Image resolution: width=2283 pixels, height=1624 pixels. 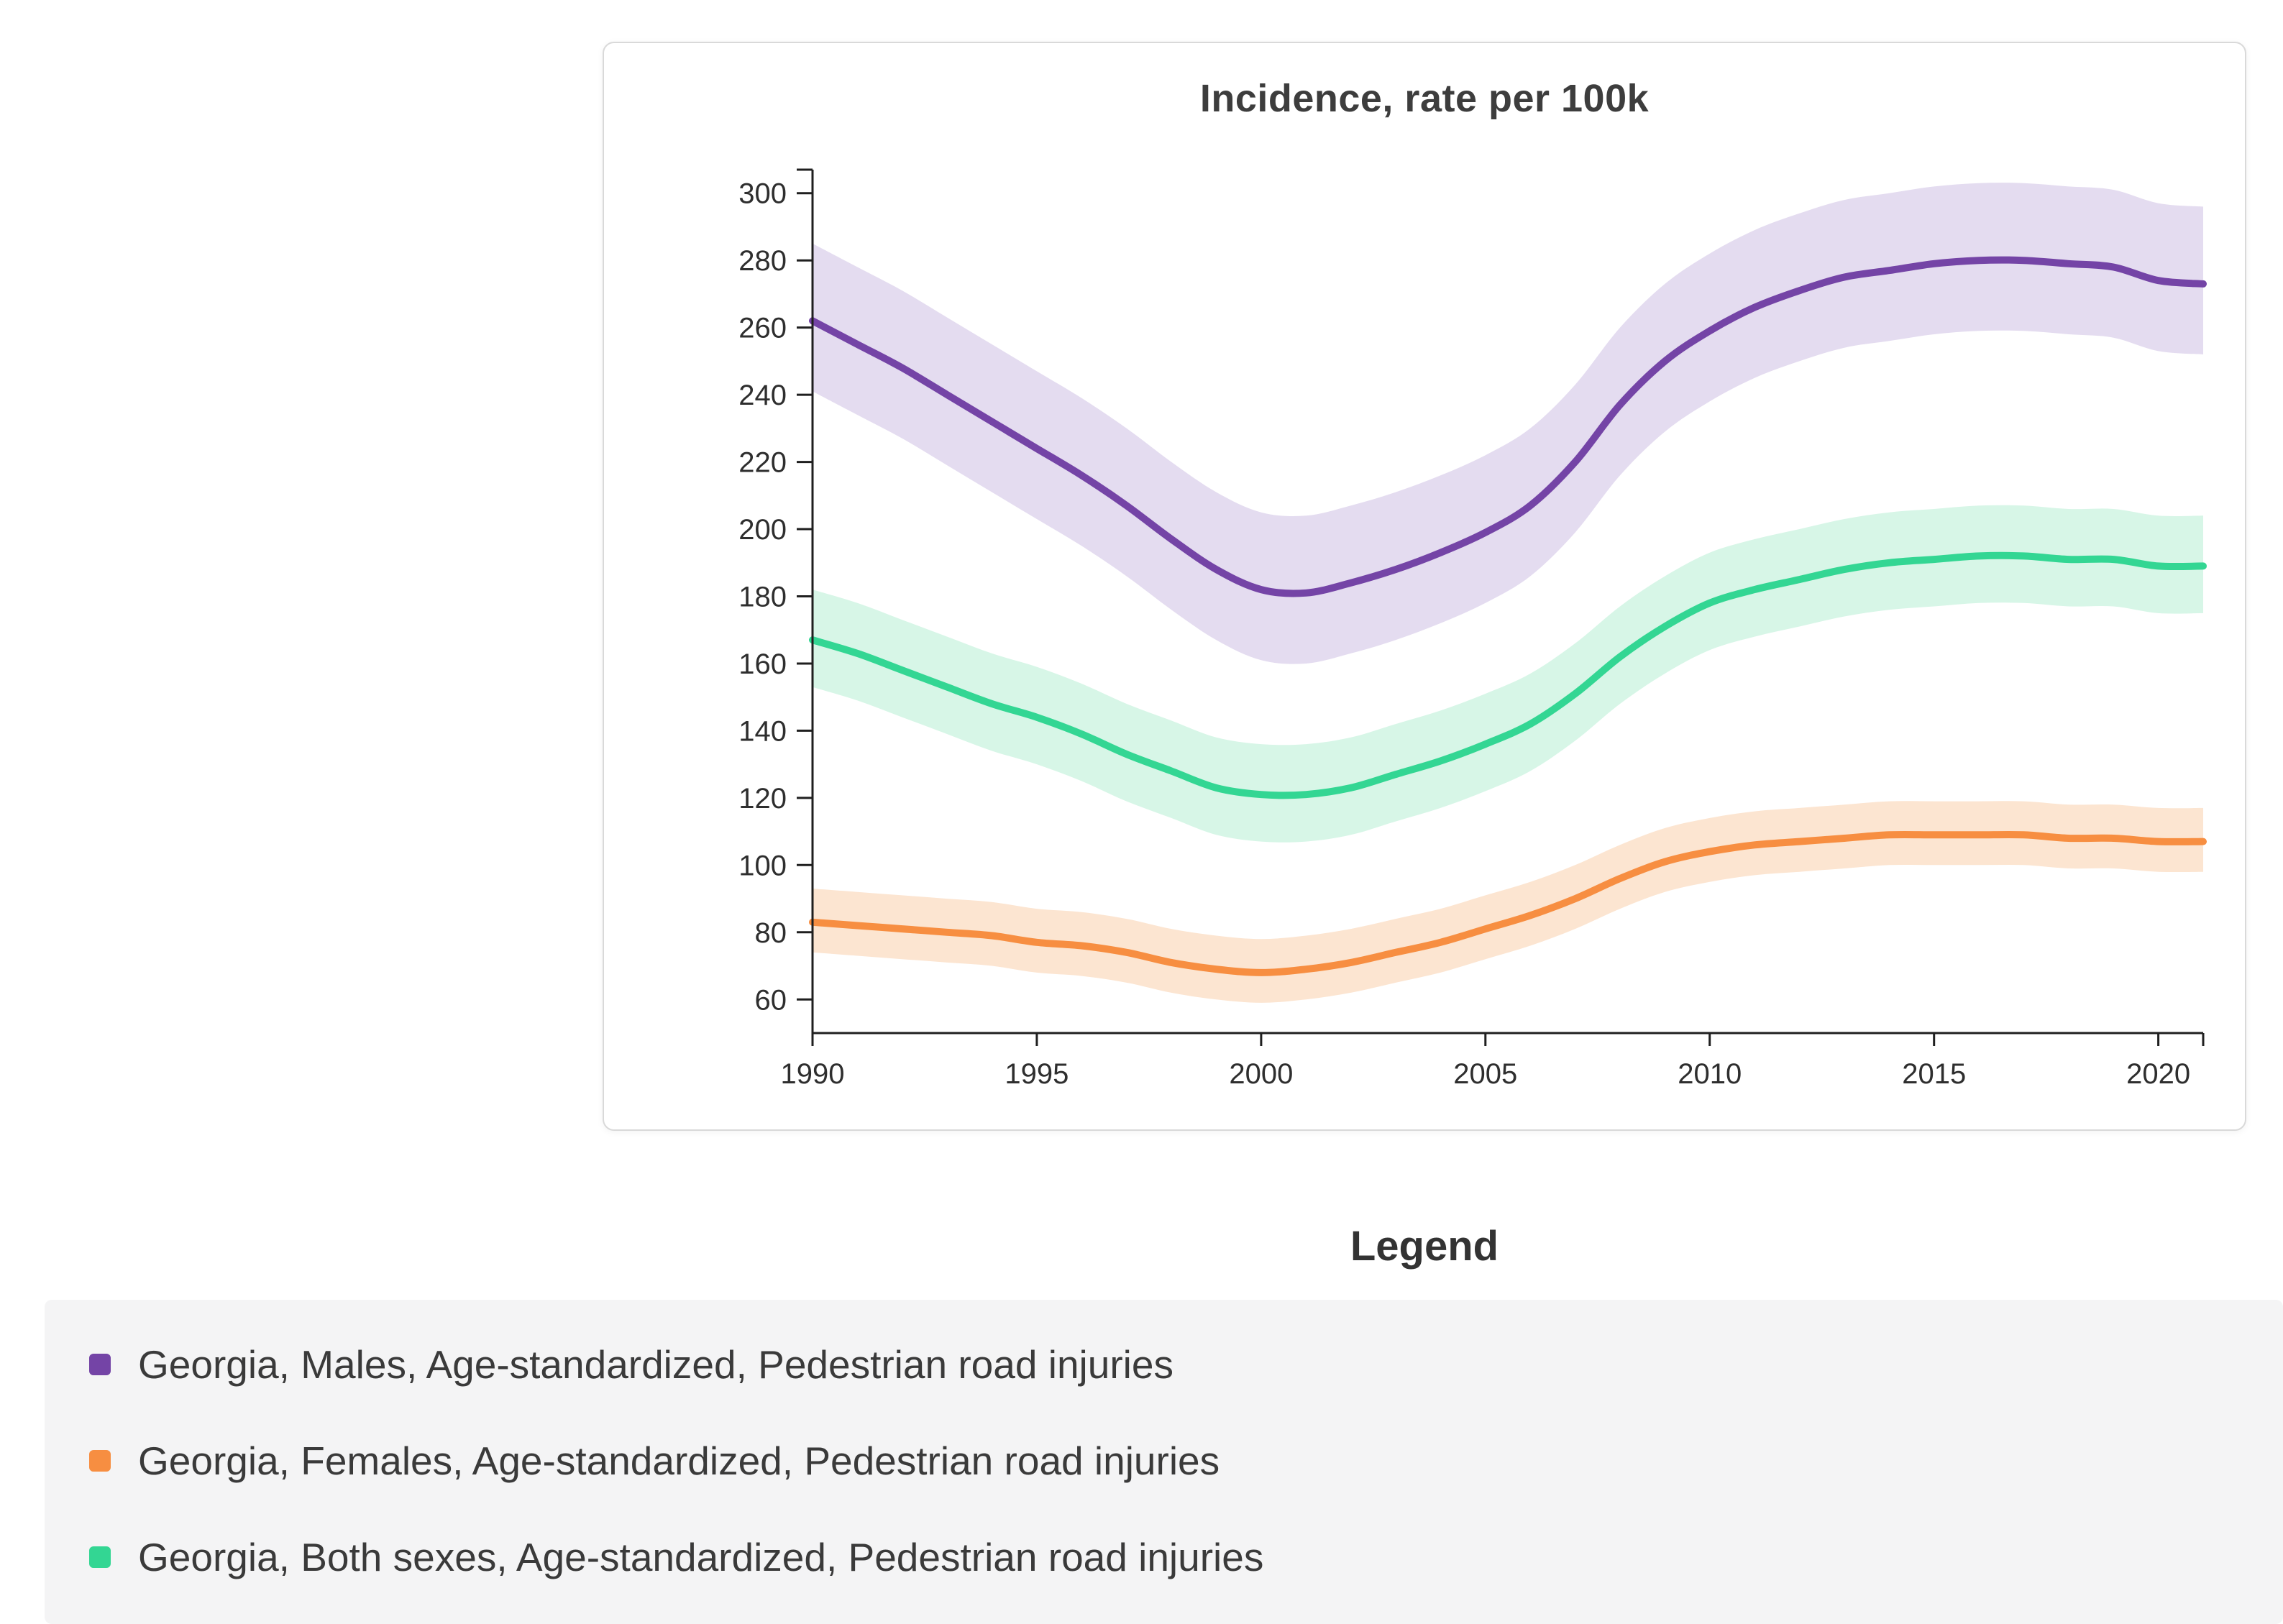 I want to click on y-tick-label: 260, so click(x=762, y=328).